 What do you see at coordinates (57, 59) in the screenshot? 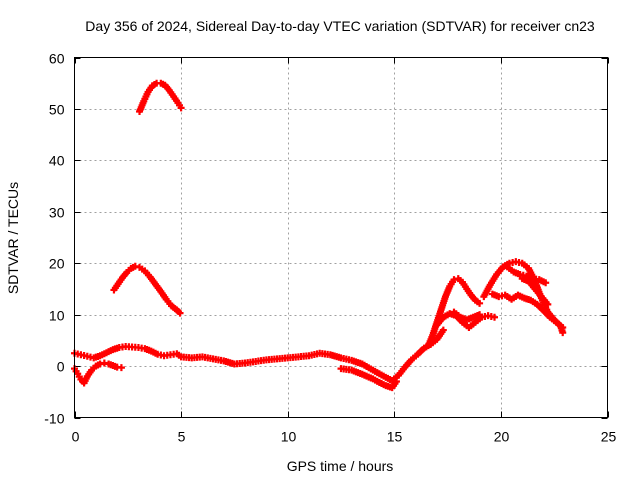
I see `y-tick-label: 60` at bounding box center [57, 59].